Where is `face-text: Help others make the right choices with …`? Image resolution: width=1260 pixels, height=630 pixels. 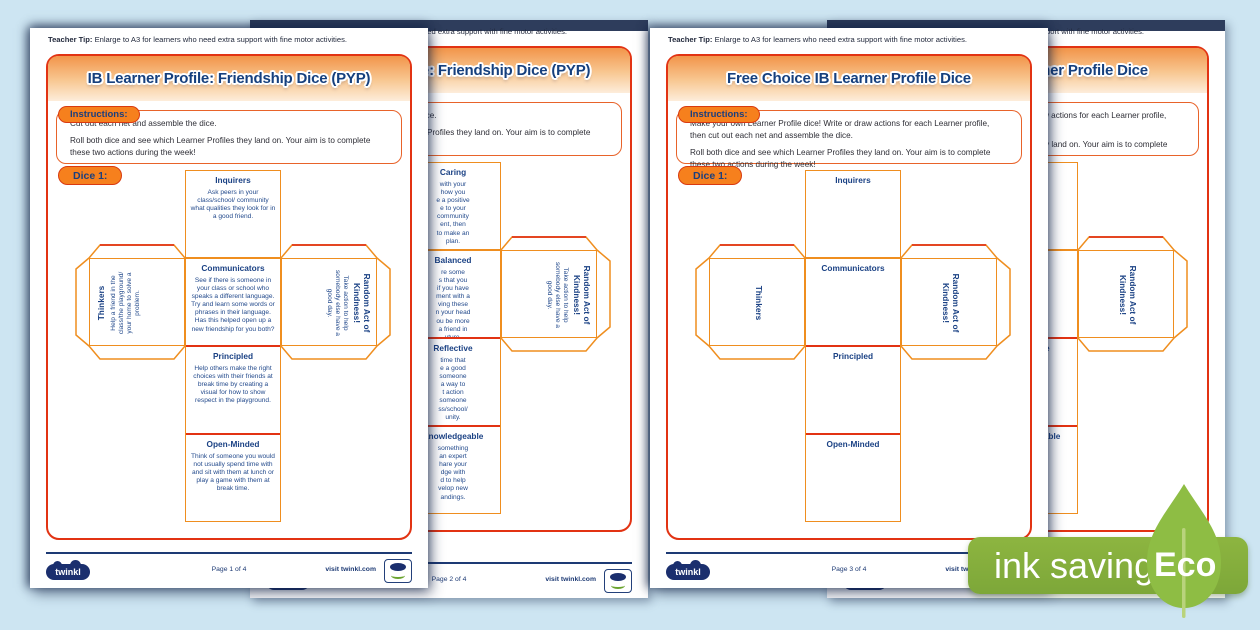
face-text: Help others make the right choices with … is located at coordinates (233, 384).